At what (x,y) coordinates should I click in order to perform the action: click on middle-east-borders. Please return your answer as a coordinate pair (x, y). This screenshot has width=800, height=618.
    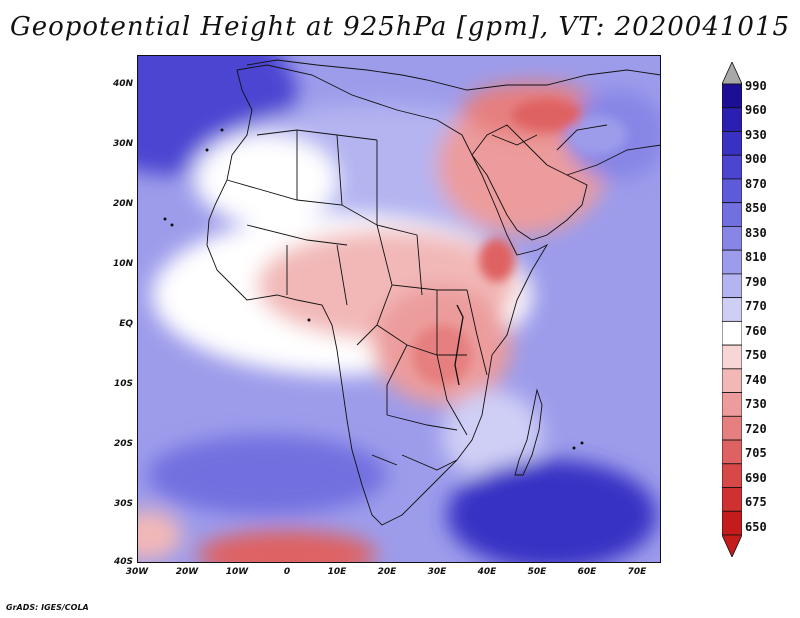
    Looking at the image, I should click on (576, 150).